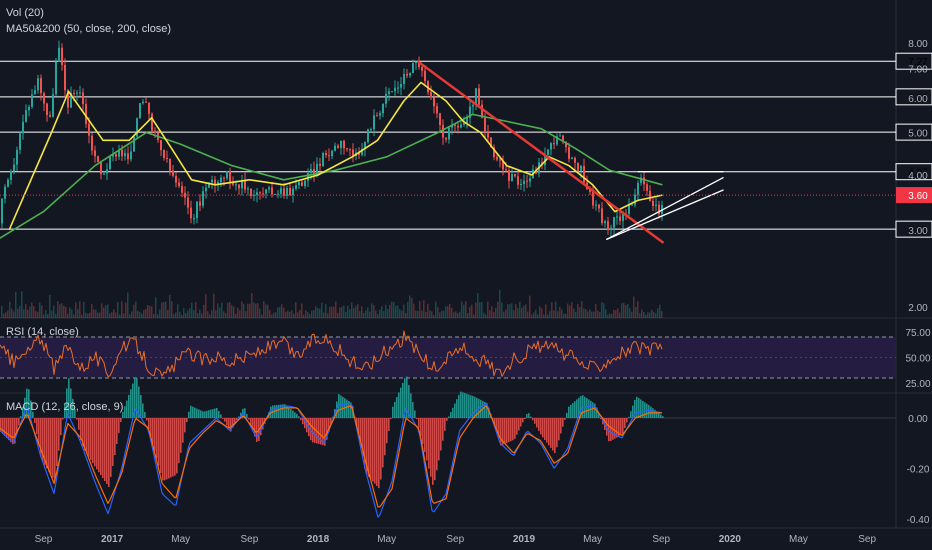 The image size is (932, 550). What do you see at coordinates (918, 44) in the screenshot?
I see `price-axis-tick-label: 8.00` at bounding box center [918, 44].